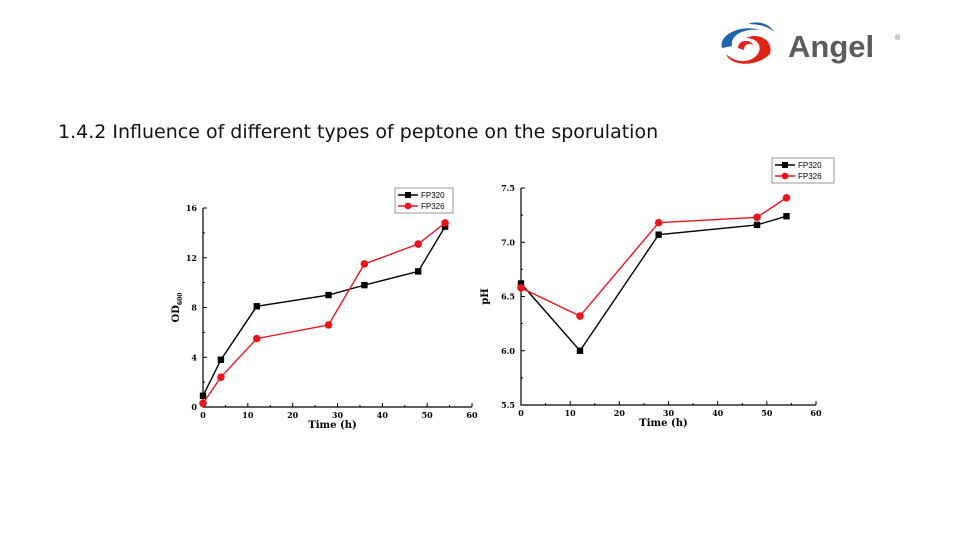 This screenshot has width=960, height=540. I want to click on y-tick-label: 4, so click(194, 357).